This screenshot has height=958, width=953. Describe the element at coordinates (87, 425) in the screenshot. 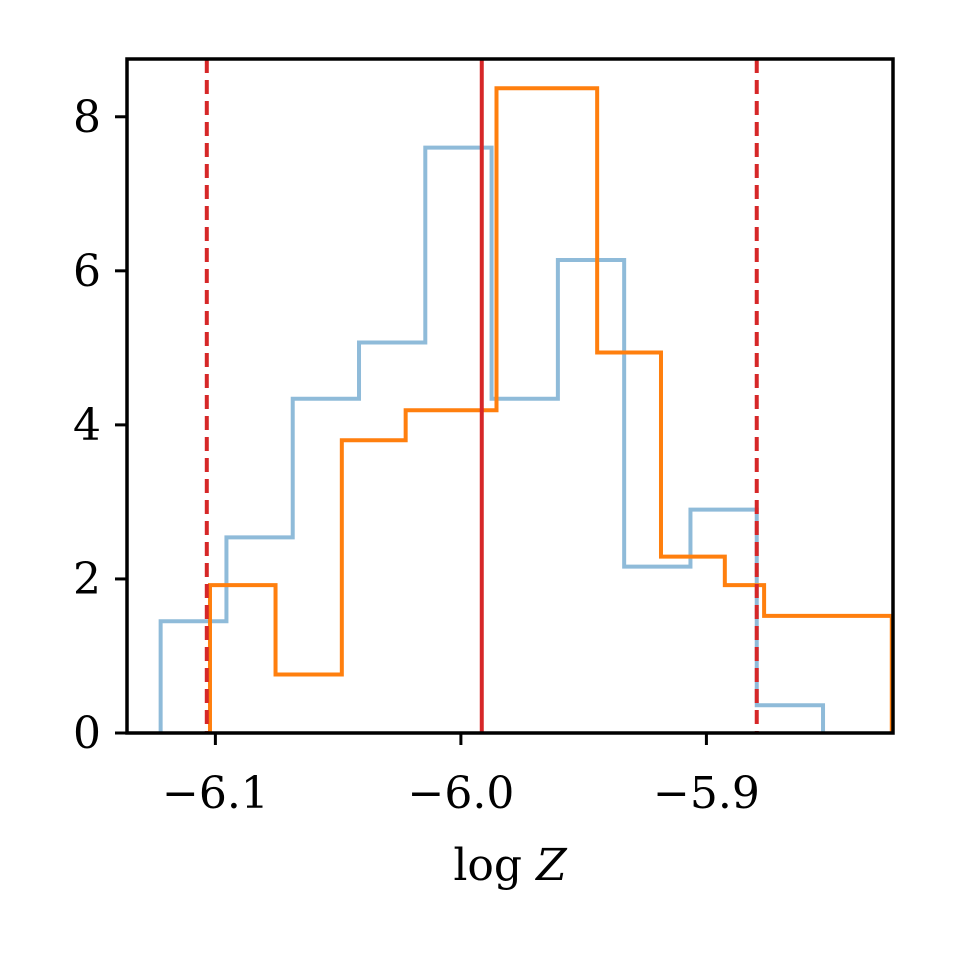

I see `y-tick-label: 4` at that location.